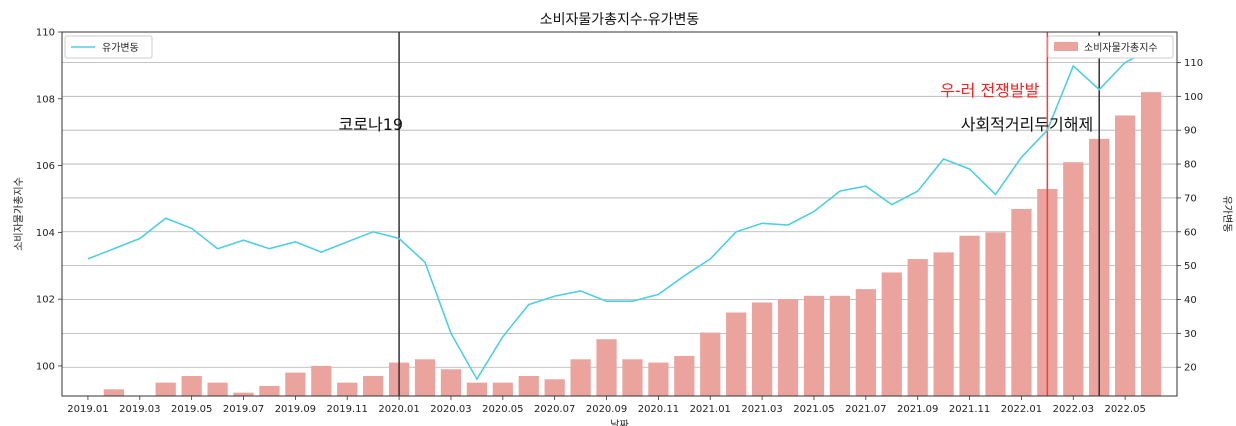 The height and width of the screenshot is (426, 1236). I want to click on x-tick-label: 2019.11, so click(347, 409).